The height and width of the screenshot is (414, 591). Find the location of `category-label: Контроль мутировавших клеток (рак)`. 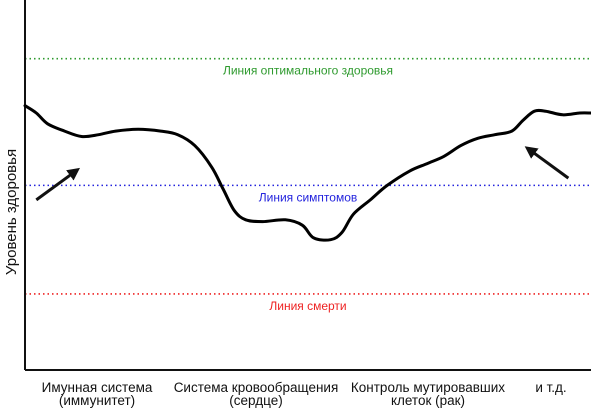

category-label: Контроль мутировавших клеток (рак) is located at coordinates (428, 394).